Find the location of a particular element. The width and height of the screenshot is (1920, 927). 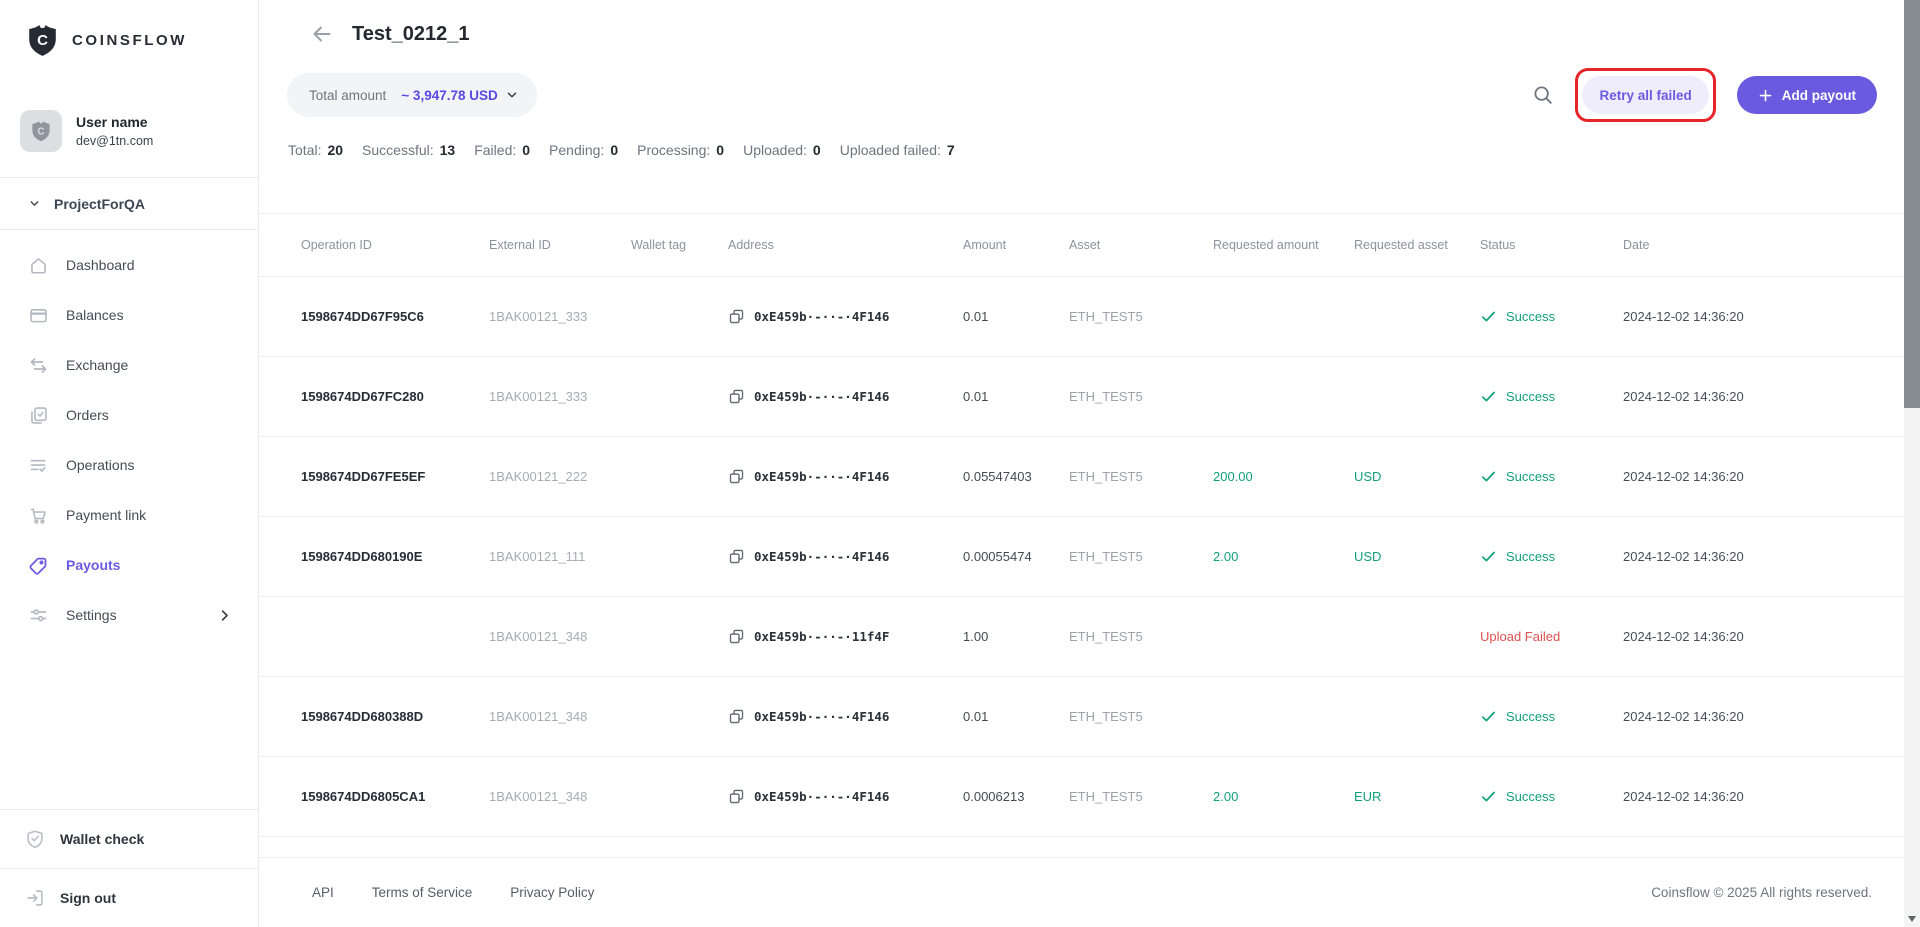

cell-operation-id: 1598674DD6805CA1 is located at coordinates (363, 796).